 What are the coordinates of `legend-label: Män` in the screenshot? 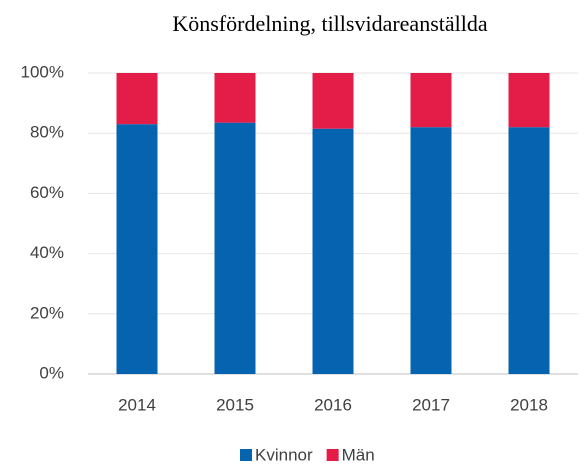 It's located at (358, 454).